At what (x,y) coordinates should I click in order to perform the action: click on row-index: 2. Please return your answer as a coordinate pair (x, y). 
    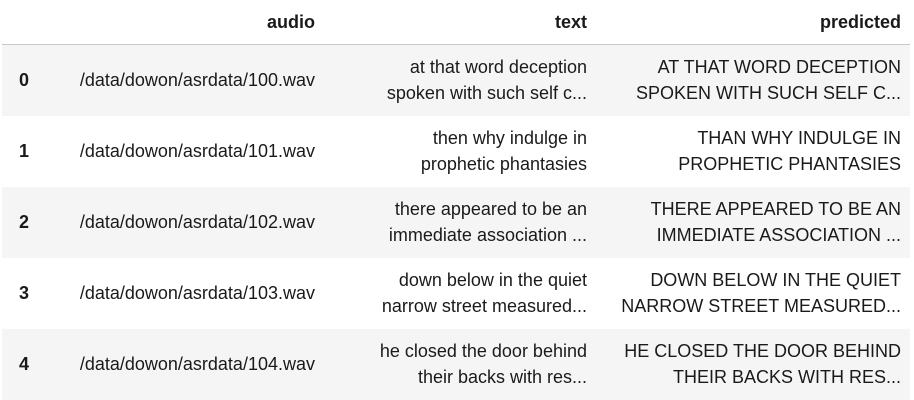
    Looking at the image, I should click on (23, 222).